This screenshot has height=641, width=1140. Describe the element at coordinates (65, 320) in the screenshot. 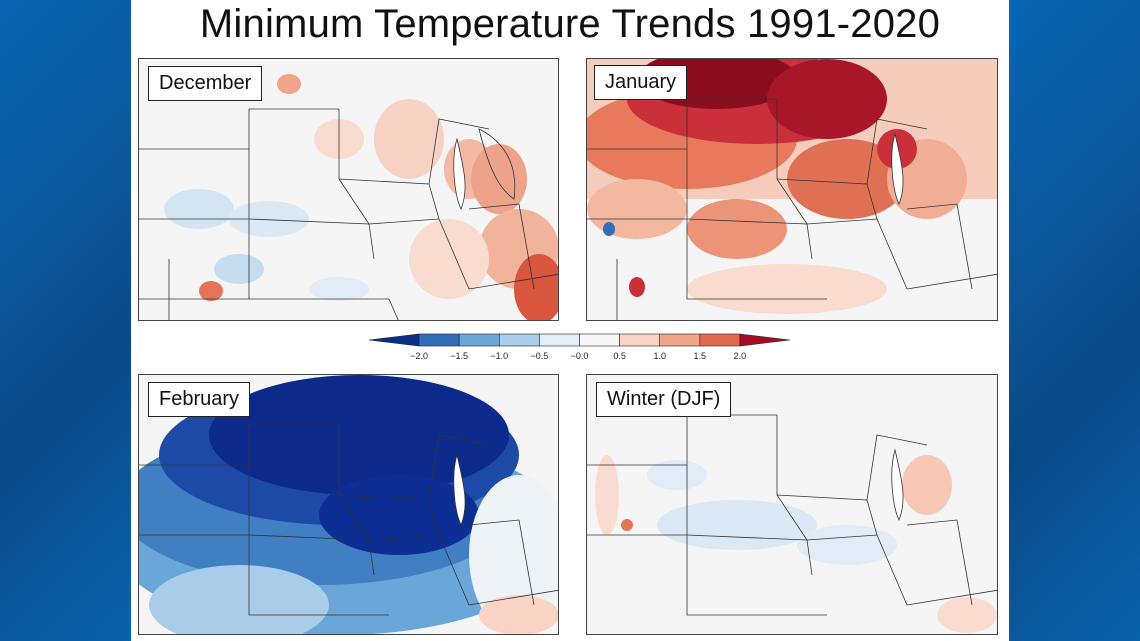

I see `left-background-panel` at that location.